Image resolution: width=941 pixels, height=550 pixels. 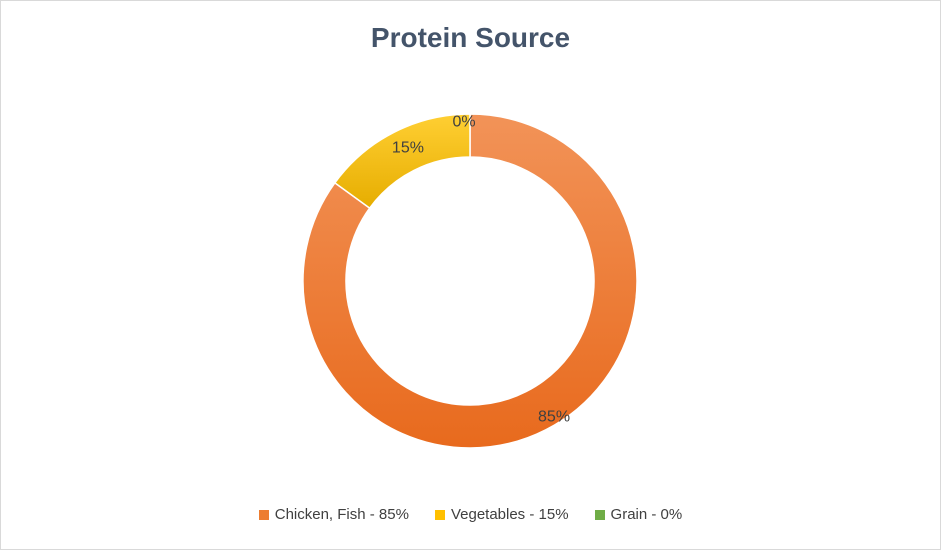 I want to click on chart-title: Protein Source, so click(x=470, y=37).